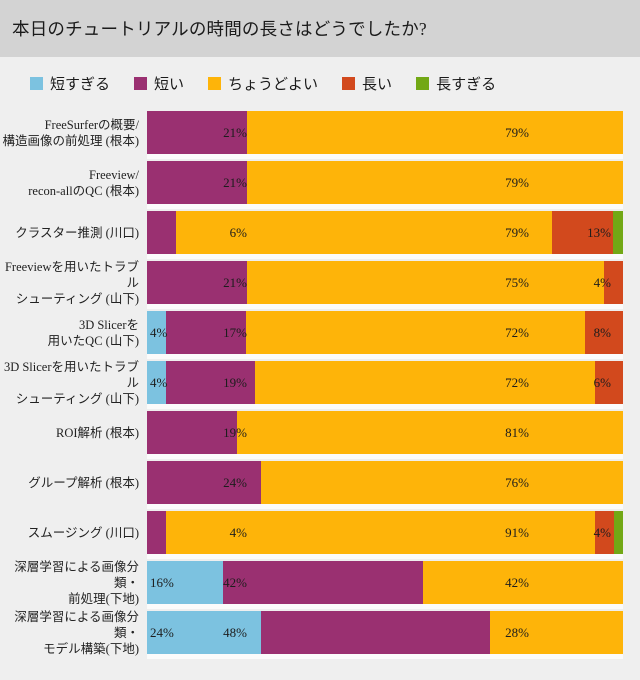  I want to click on legend-item-just_right: ちょうどよい, so click(263, 83).